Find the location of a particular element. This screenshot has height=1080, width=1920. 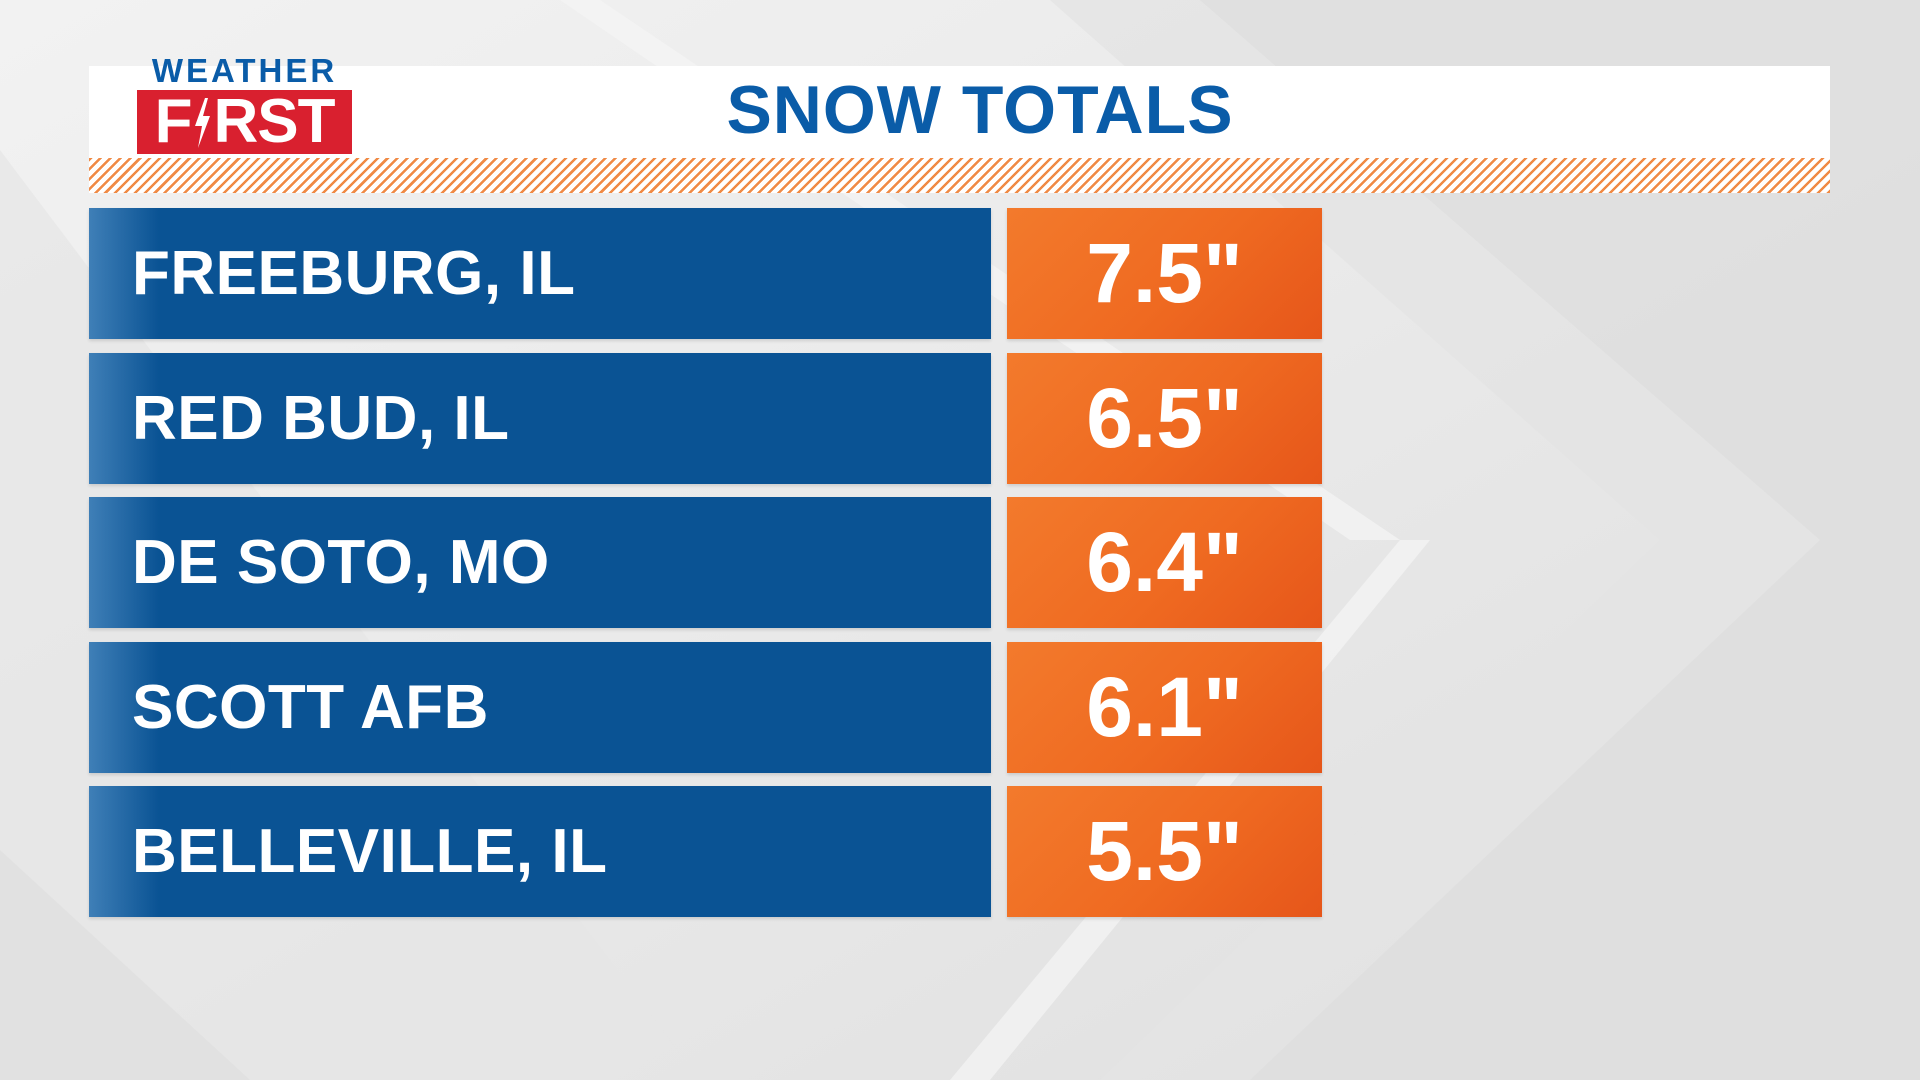

snow-amount: 6.1" is located at coordinates (1164, 707).